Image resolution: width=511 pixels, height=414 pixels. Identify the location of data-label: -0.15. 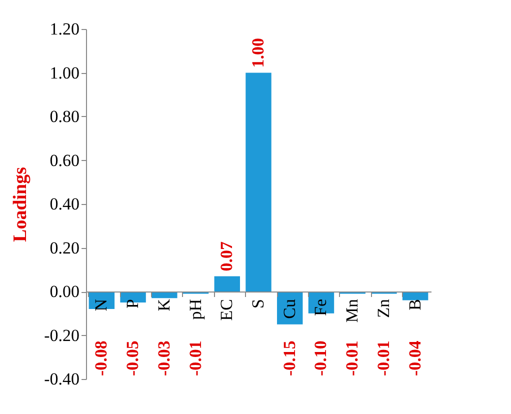
(289, 358).